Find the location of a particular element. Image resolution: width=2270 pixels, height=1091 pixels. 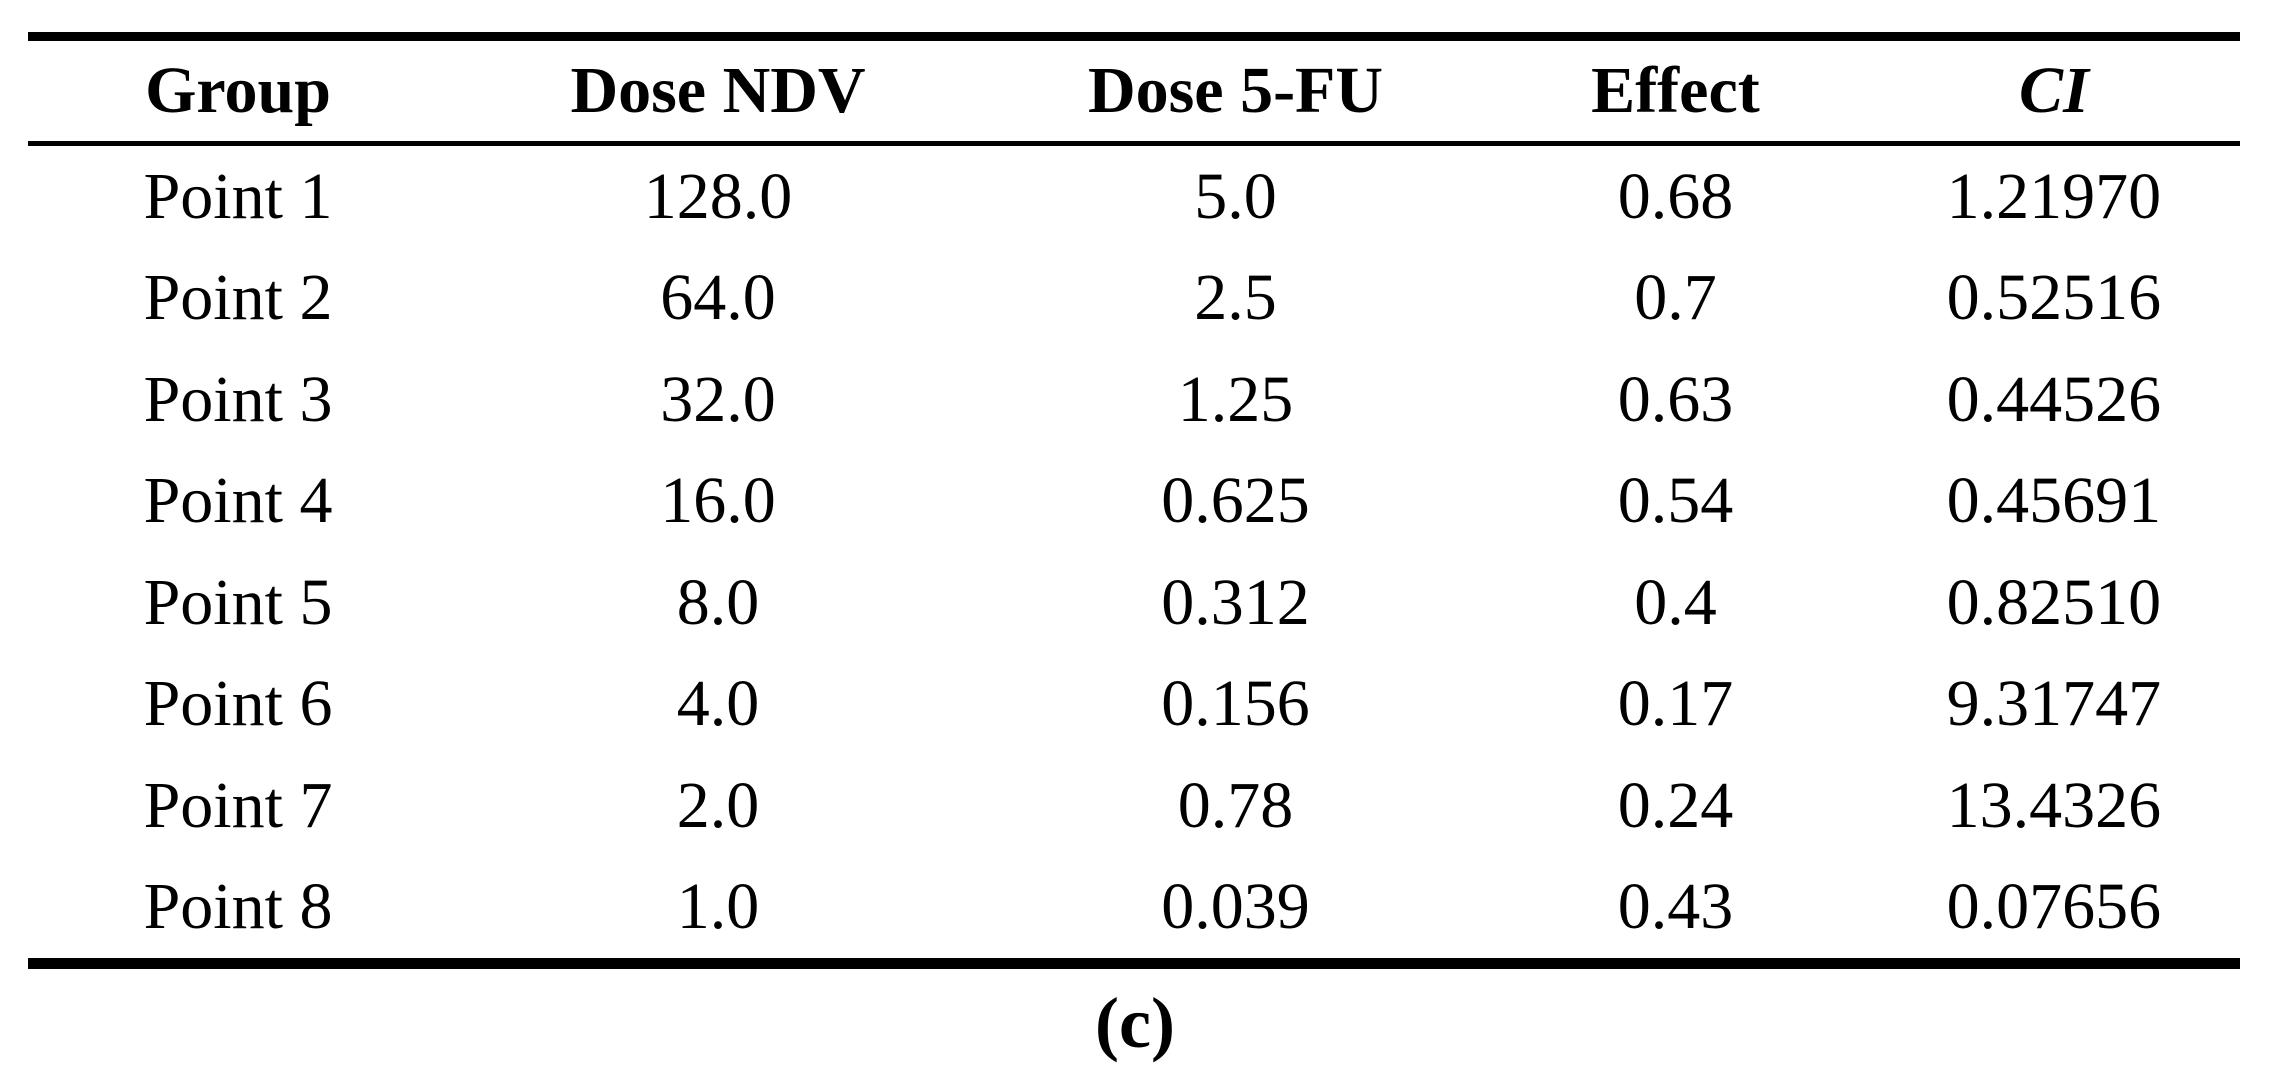

cell-ci: 13.4326 is located at coordinates (2054, 805).